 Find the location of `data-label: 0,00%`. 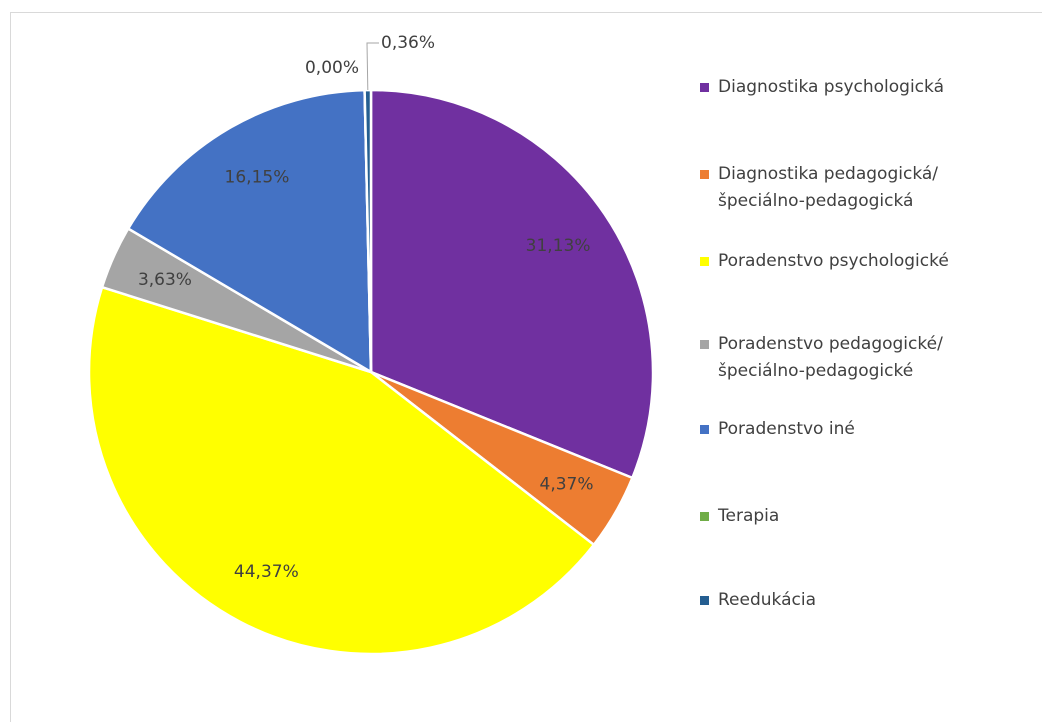

data-label: 0,00% is located at coordinates (332, 68).